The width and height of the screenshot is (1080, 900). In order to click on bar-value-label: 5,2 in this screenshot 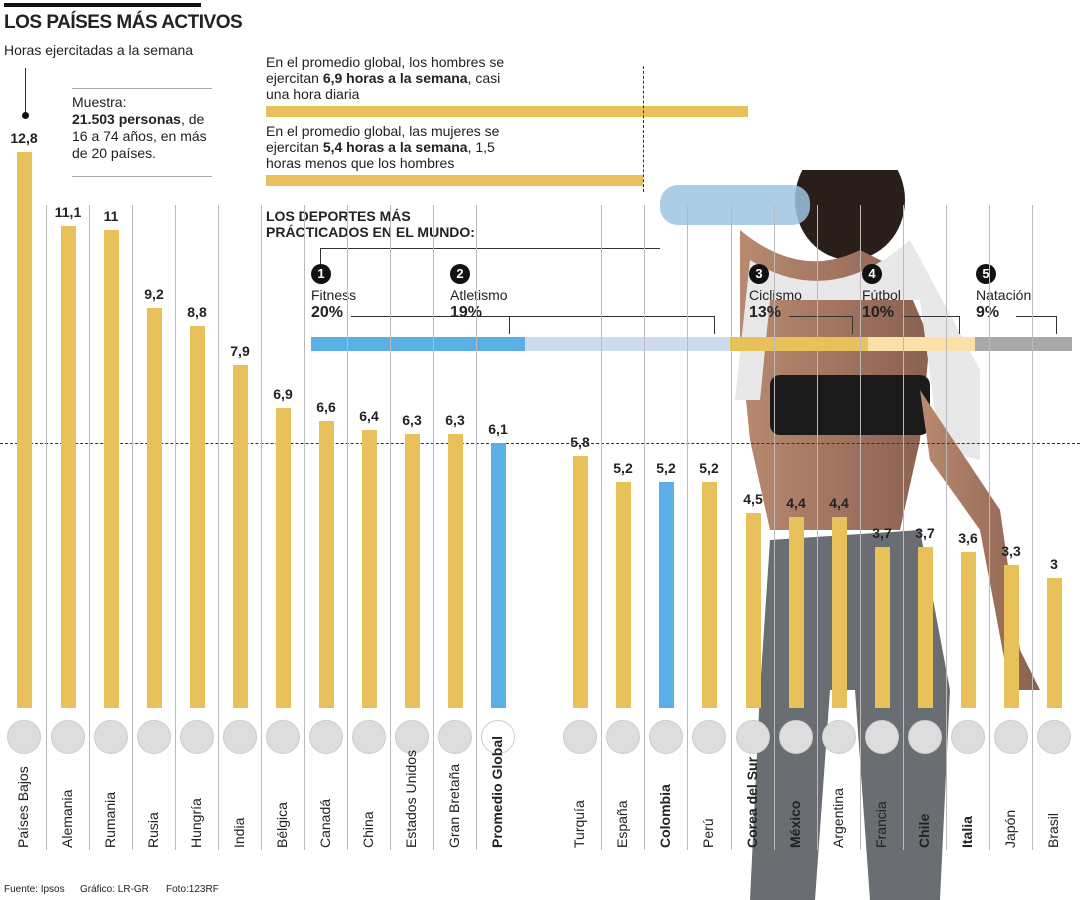, I will do `click(709, 468)`.